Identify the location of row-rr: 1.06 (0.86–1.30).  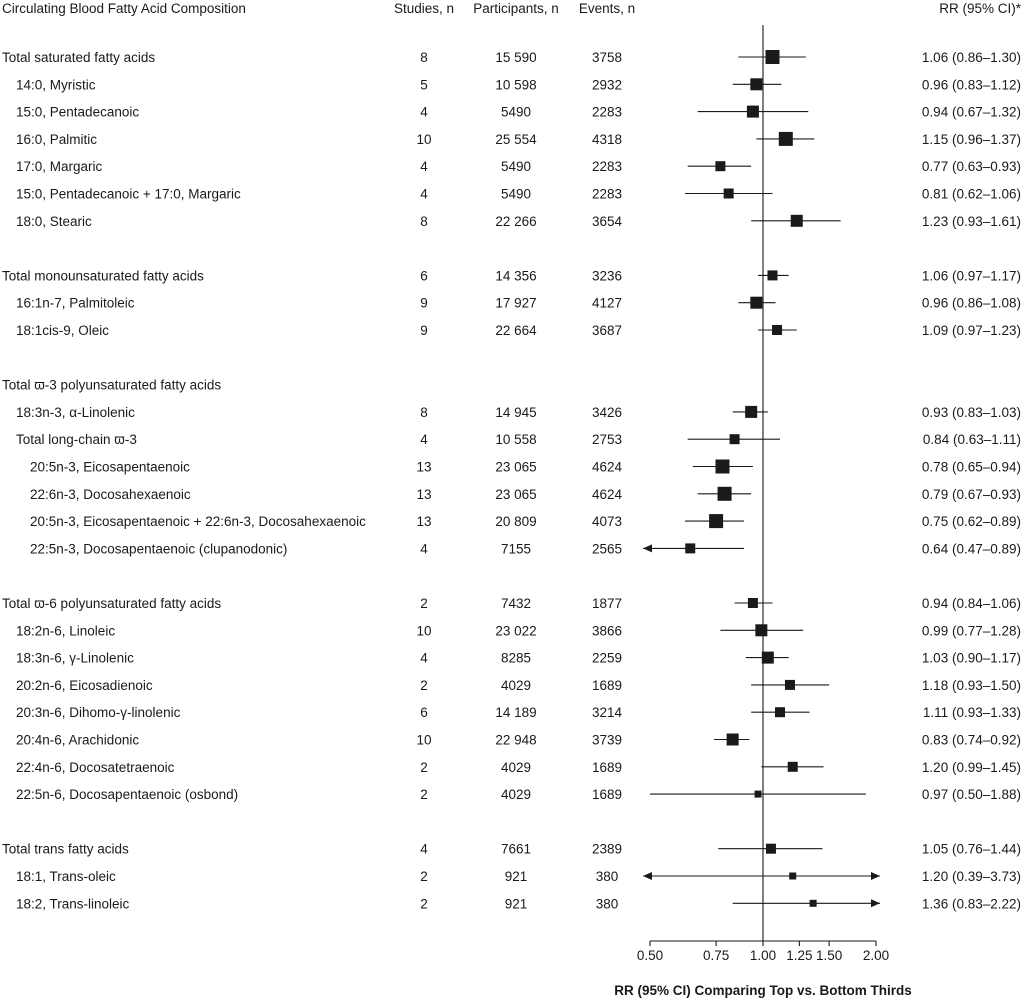
(971, 57).